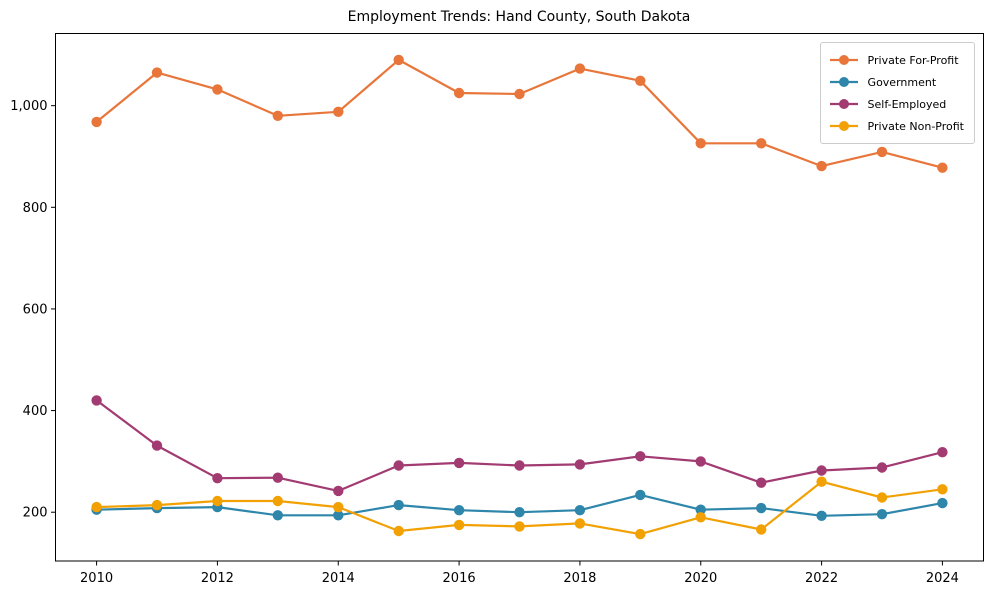 The height and width of the screenshot is (600, 1000). I want to click on legend-label: Private Non-Profit, so click(915, 126).